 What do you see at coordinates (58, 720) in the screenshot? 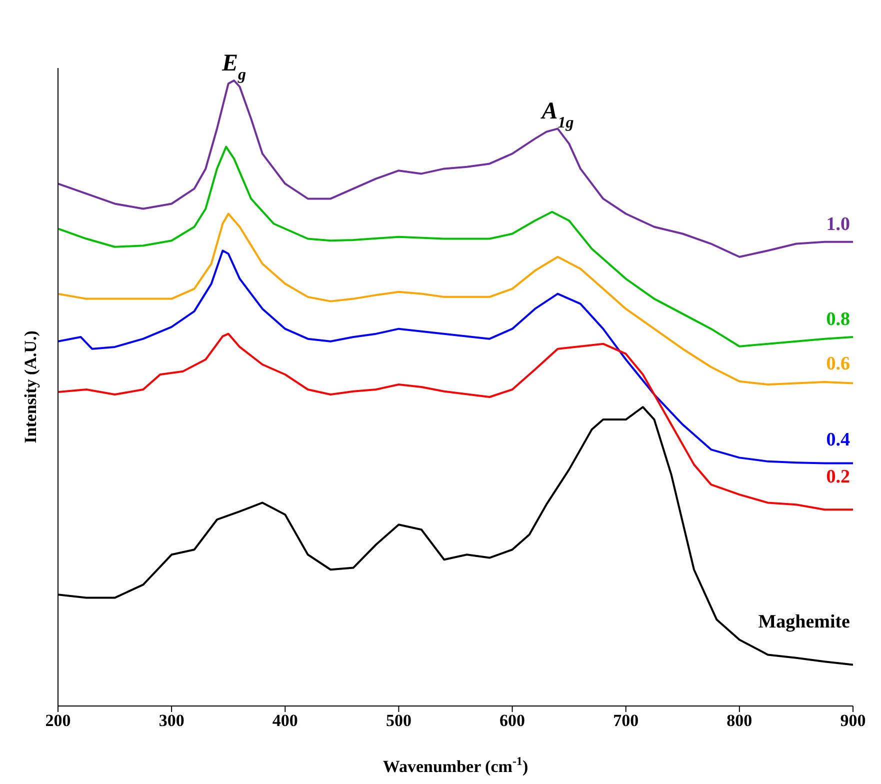
I see `x-tick-label: 200` at bounding box center [58, 720].